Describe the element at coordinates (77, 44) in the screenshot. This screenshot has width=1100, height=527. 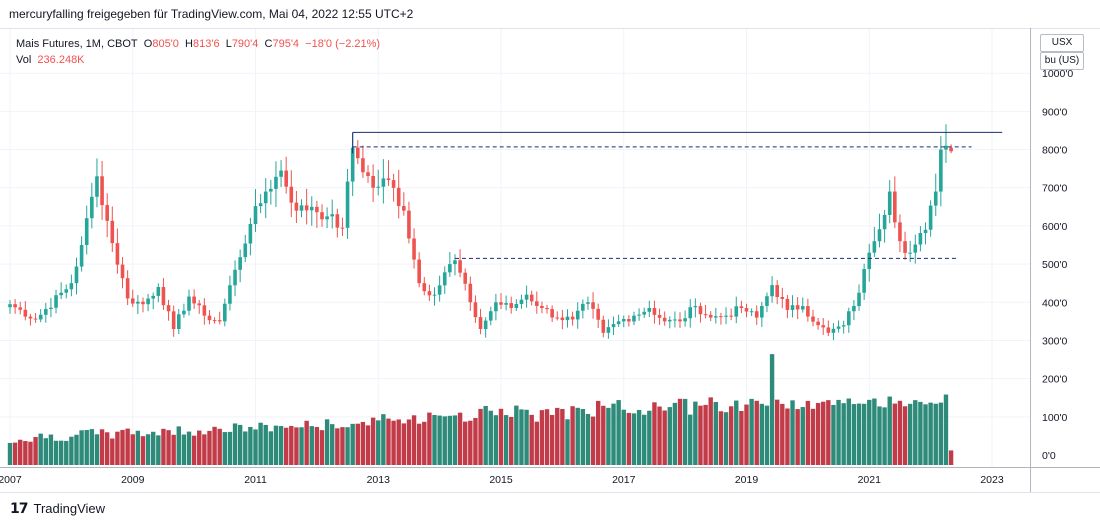
I see `symbol-label: Mais Futures, 1M, CBOT` at that location.